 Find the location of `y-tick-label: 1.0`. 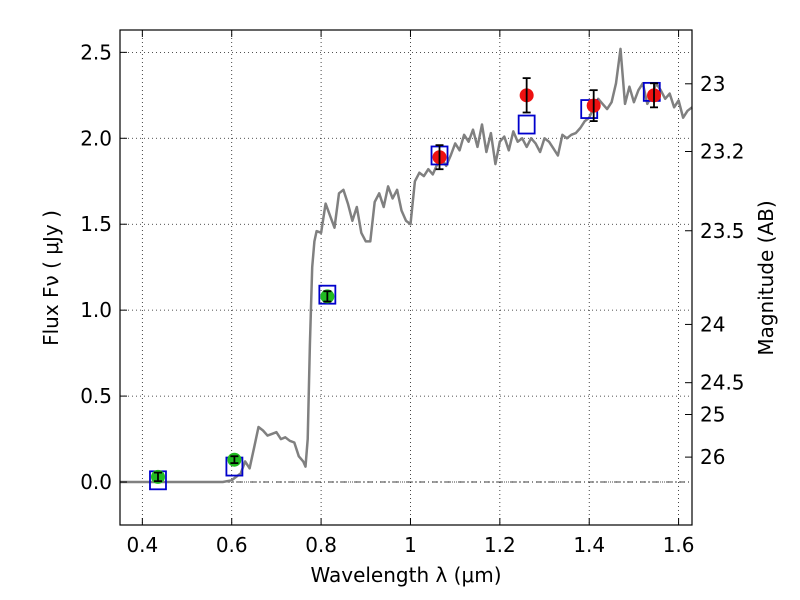

y-tick-label: 1.0 is located at coordinates (96, 310).